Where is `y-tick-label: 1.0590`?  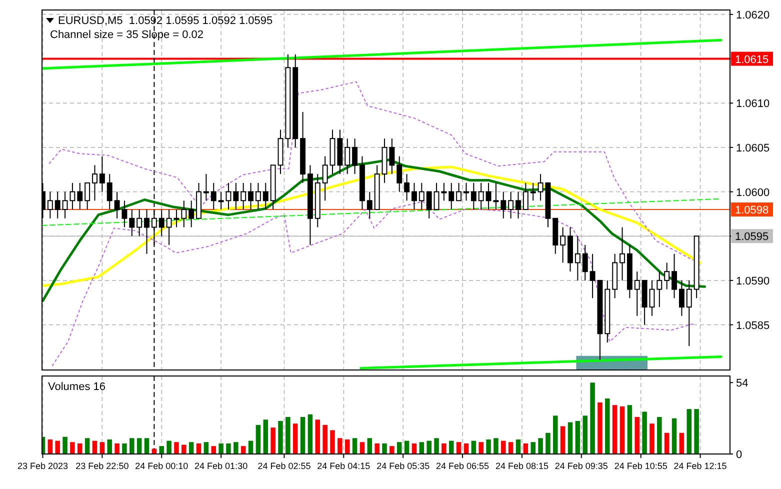 y-tick-label: 1.0590 is located at coordinates (753, 281).